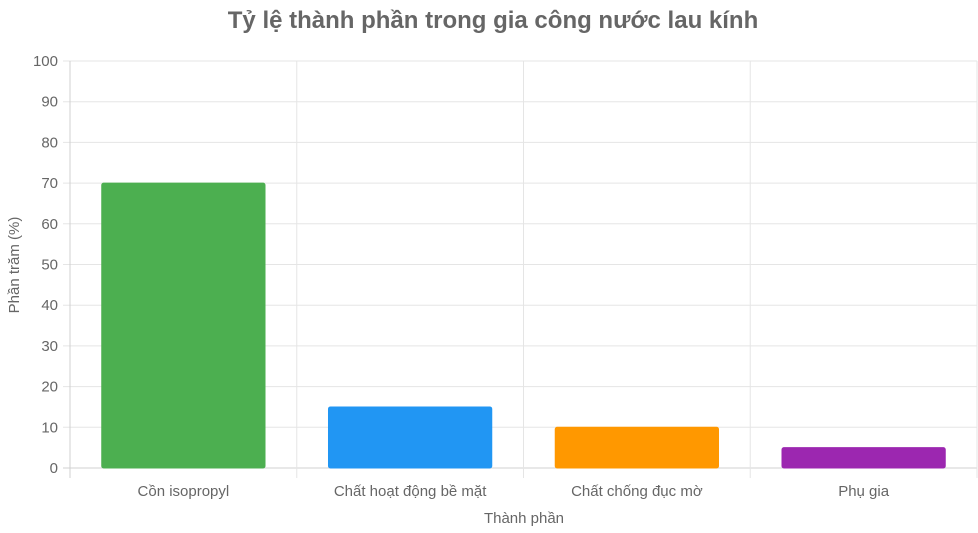  Describe the element at coordinates (49, 387) in the screenshot. I see `y-tick-label: 20` at that location.